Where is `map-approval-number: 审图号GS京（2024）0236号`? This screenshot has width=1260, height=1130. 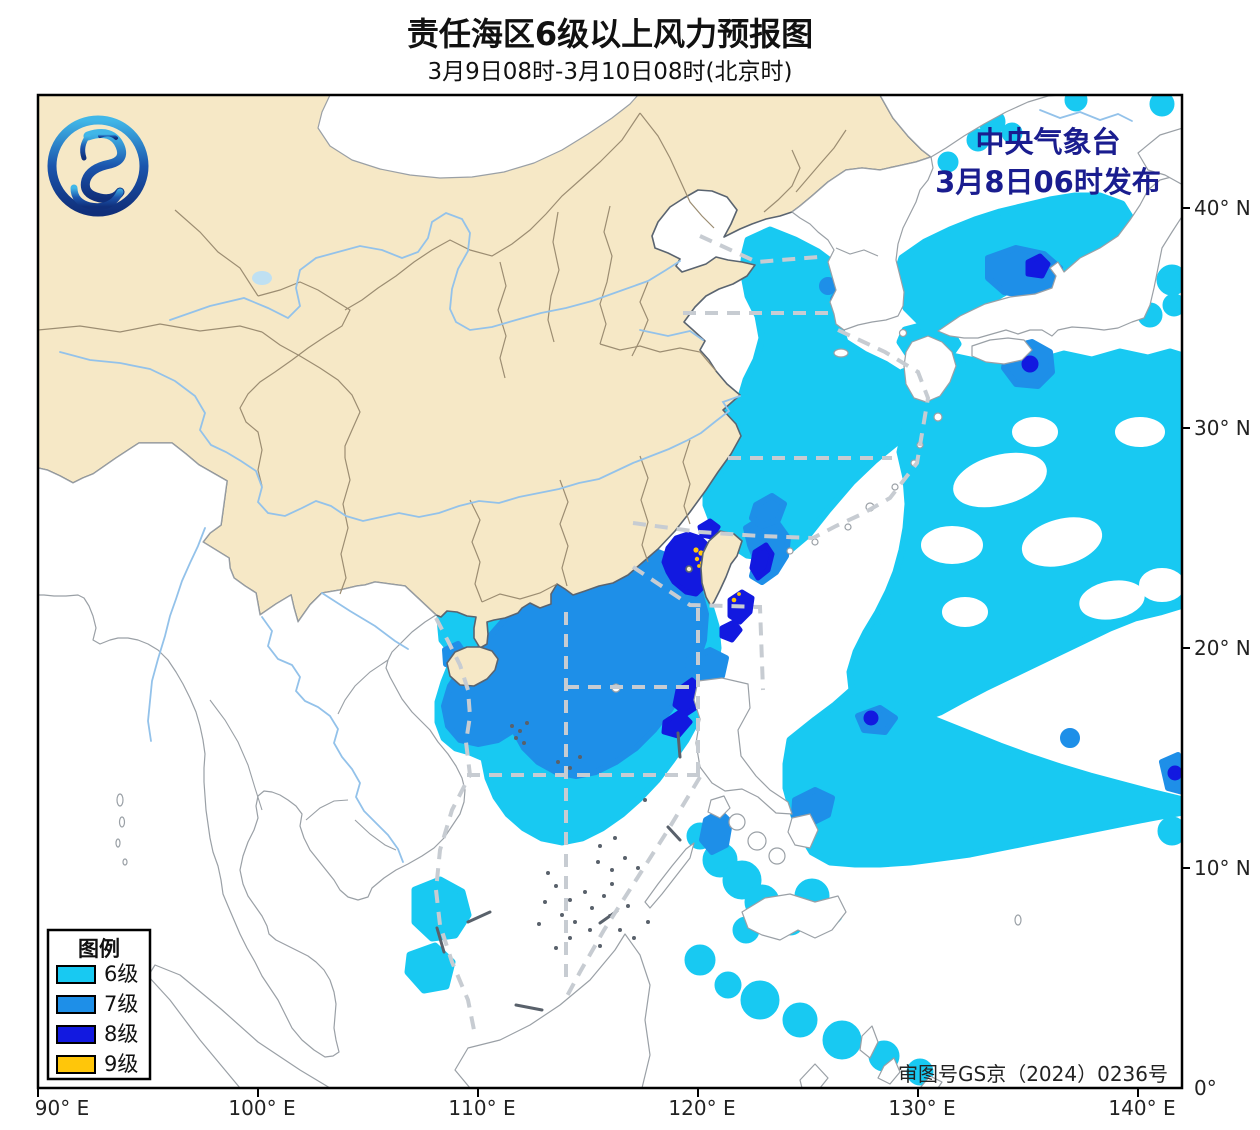 map-approval-number: 审图号GS京（2024）0236号 is located at coordinates (1033, 1074).